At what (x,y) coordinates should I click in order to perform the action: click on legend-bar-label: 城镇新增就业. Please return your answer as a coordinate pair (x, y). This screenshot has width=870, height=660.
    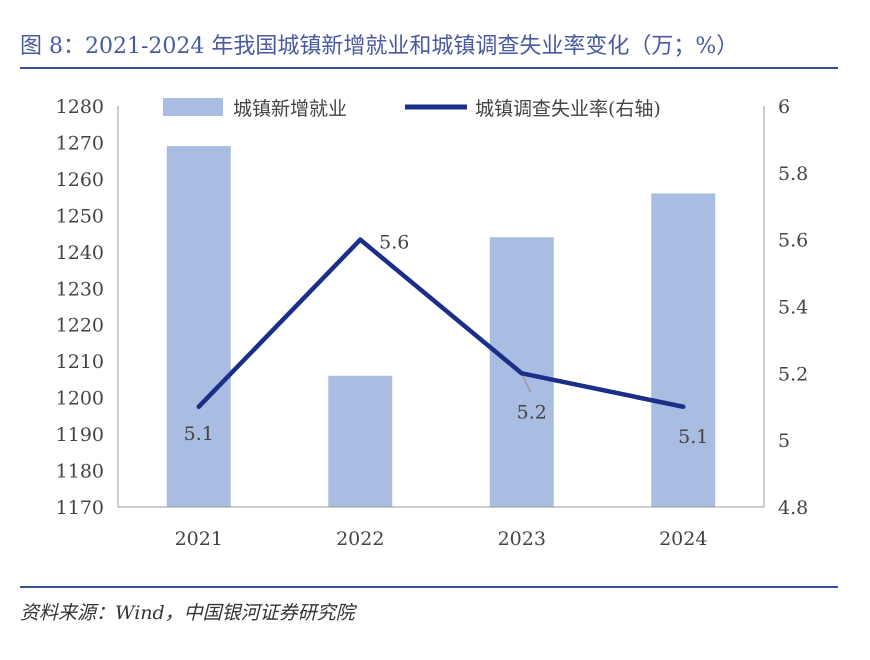
    Looking at the image, I should click on (290, 109).